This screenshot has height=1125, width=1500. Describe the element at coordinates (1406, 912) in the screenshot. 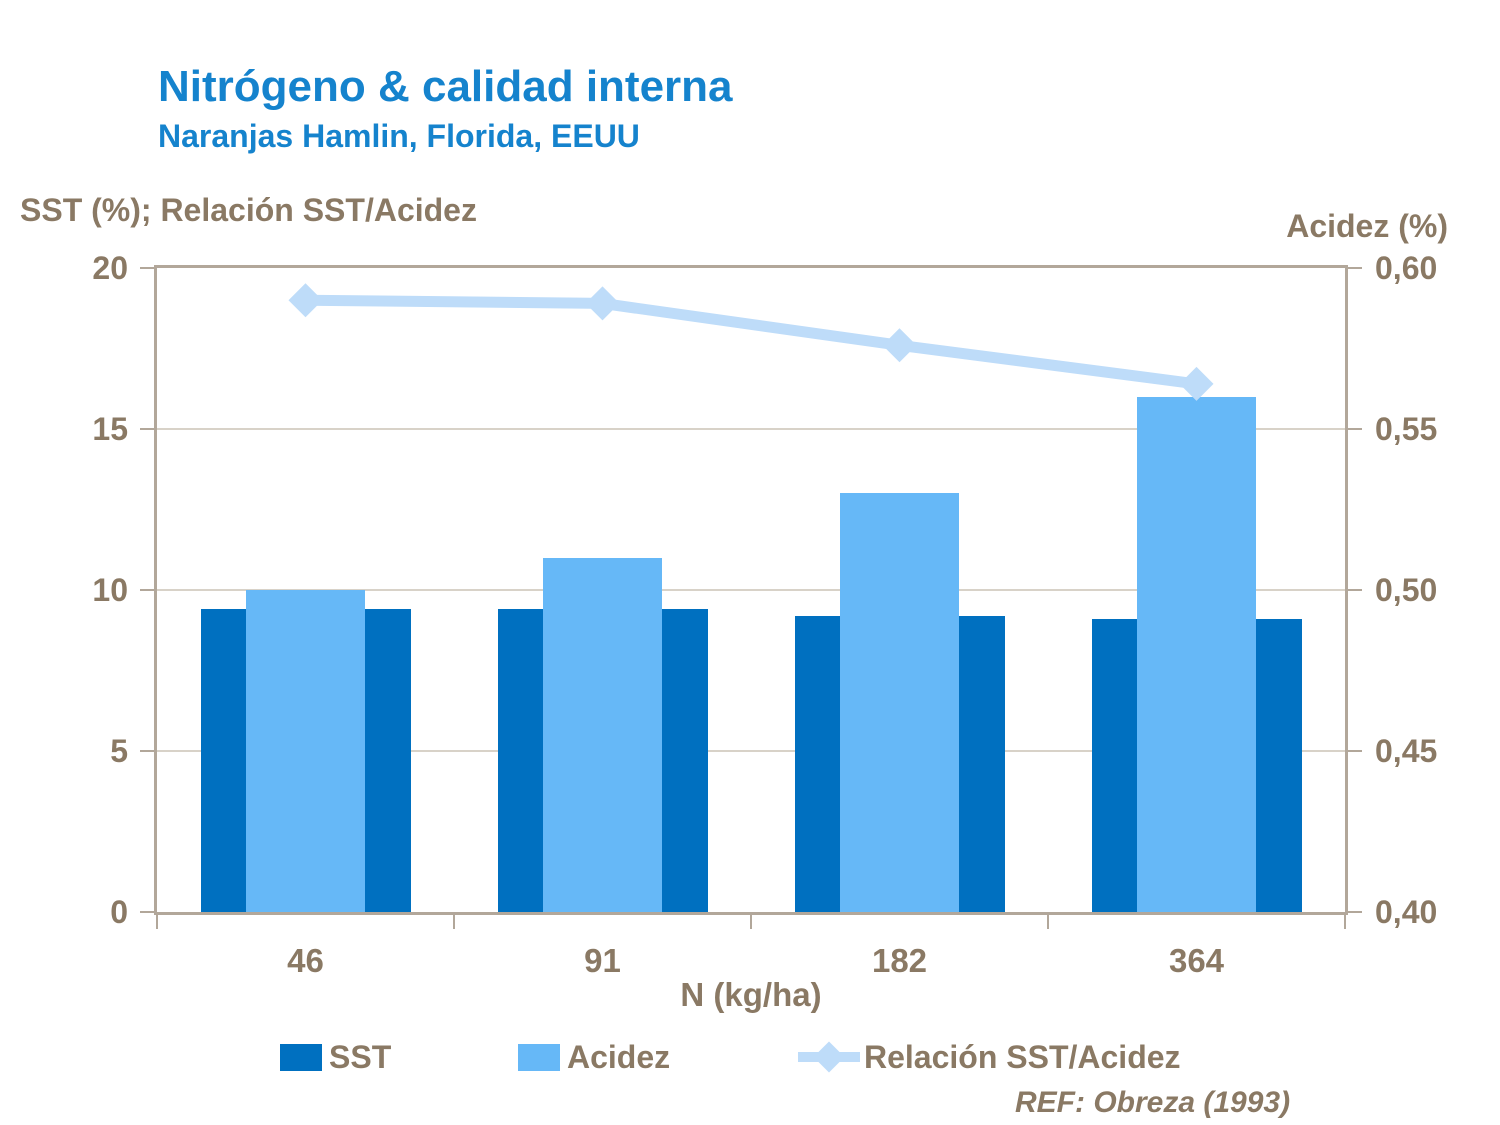

I see `y-tick-label-right: 0,40` at that location.